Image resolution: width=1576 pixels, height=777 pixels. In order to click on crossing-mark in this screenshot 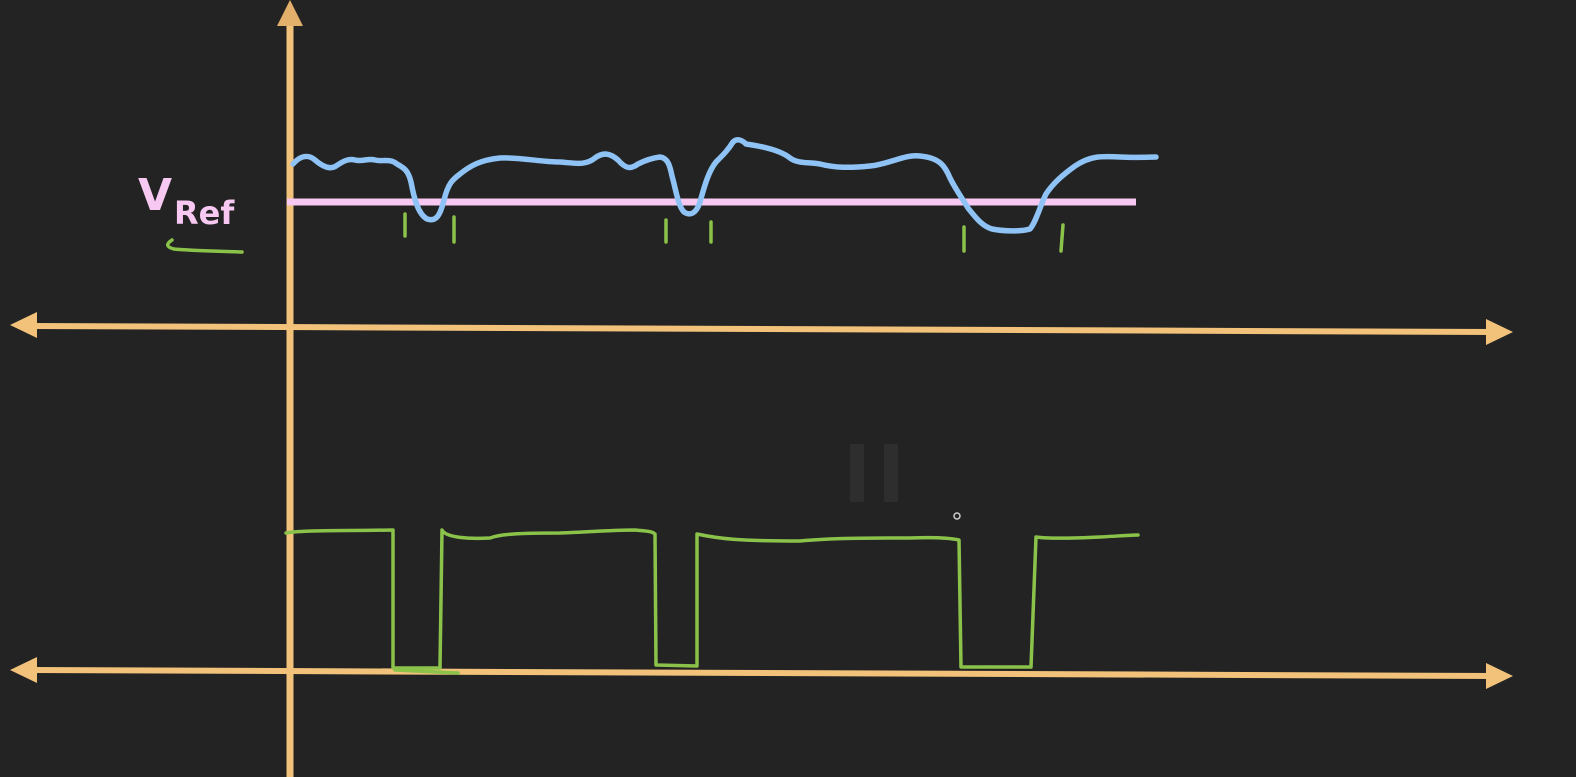, I will do `click(1062, 238)`.